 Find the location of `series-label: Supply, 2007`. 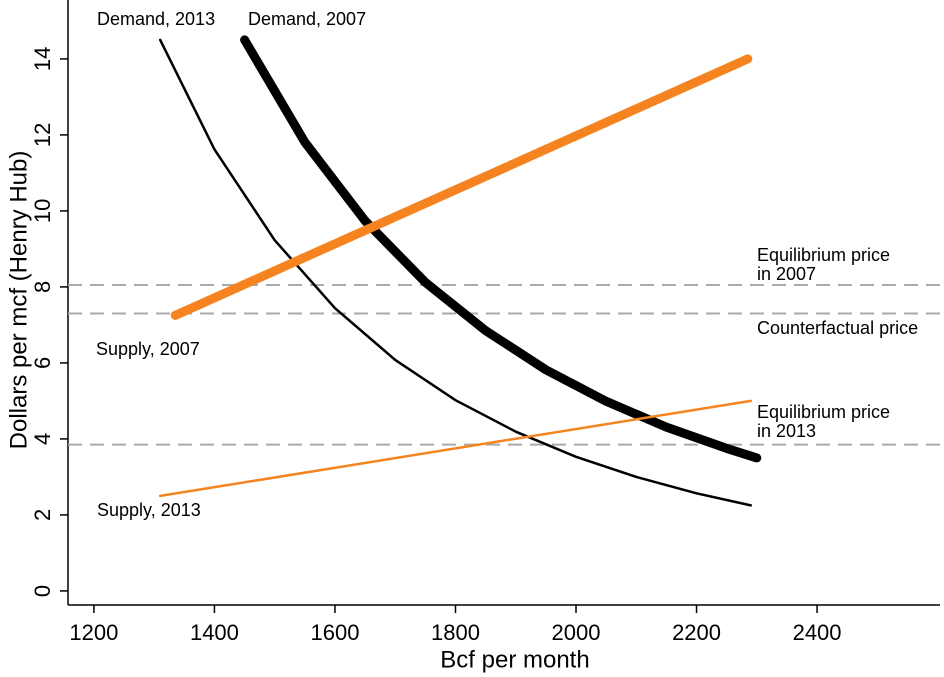

series-label: Supply, 2007 is located at coordinates (148, 349).